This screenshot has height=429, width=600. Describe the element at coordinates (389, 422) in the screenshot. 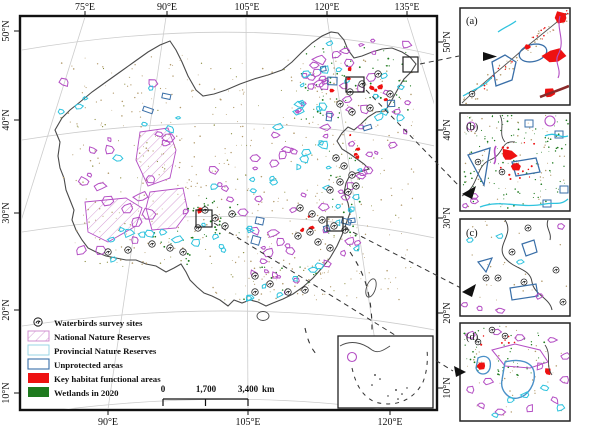

I see `axis-label: 120°E` at that location.